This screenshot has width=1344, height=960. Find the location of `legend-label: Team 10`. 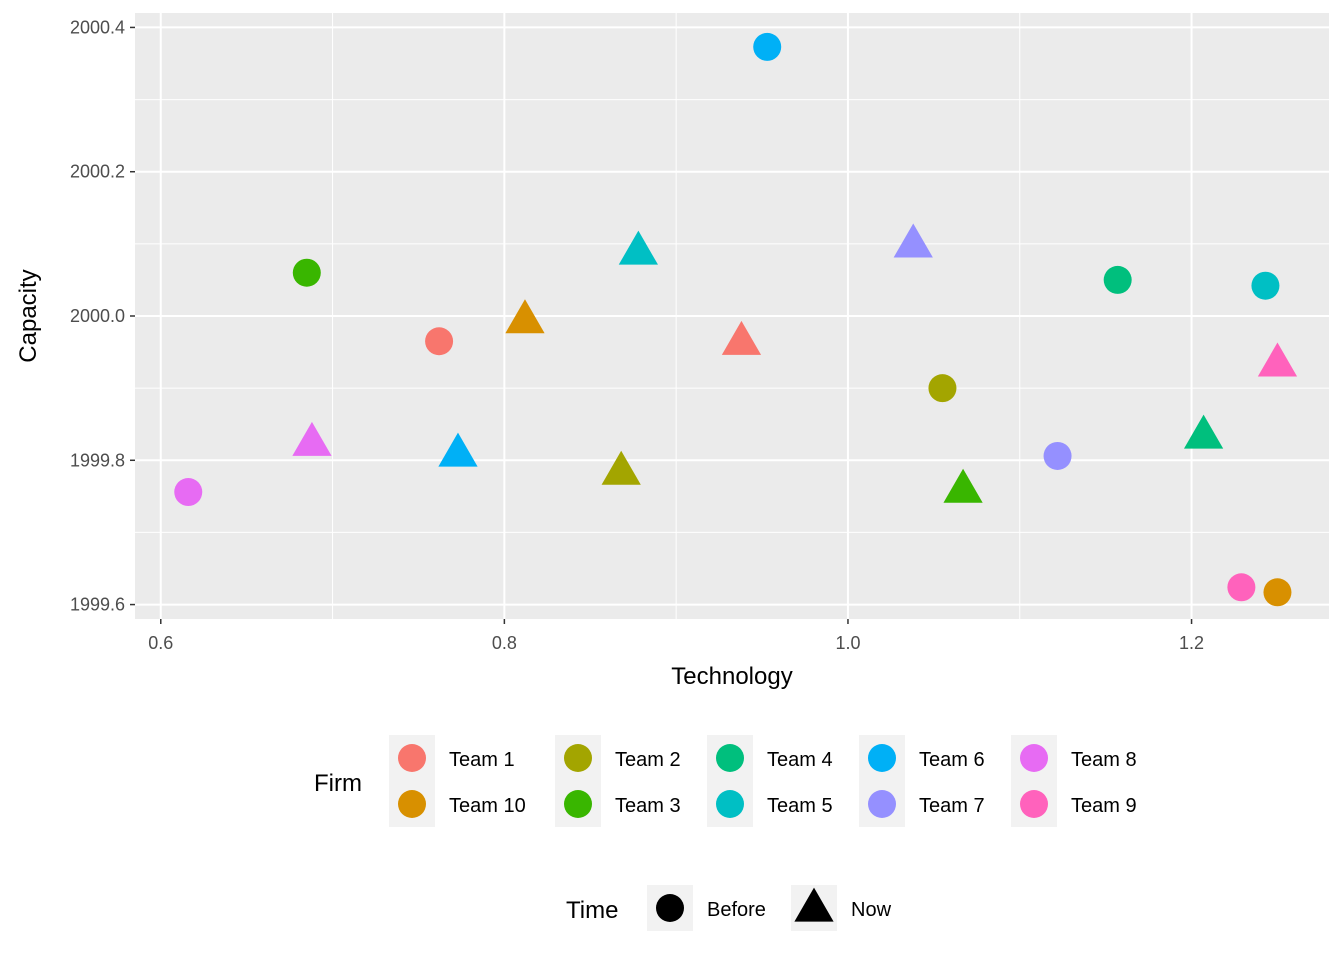

legend-label: Team 10 is located at coordinates (487, 806).